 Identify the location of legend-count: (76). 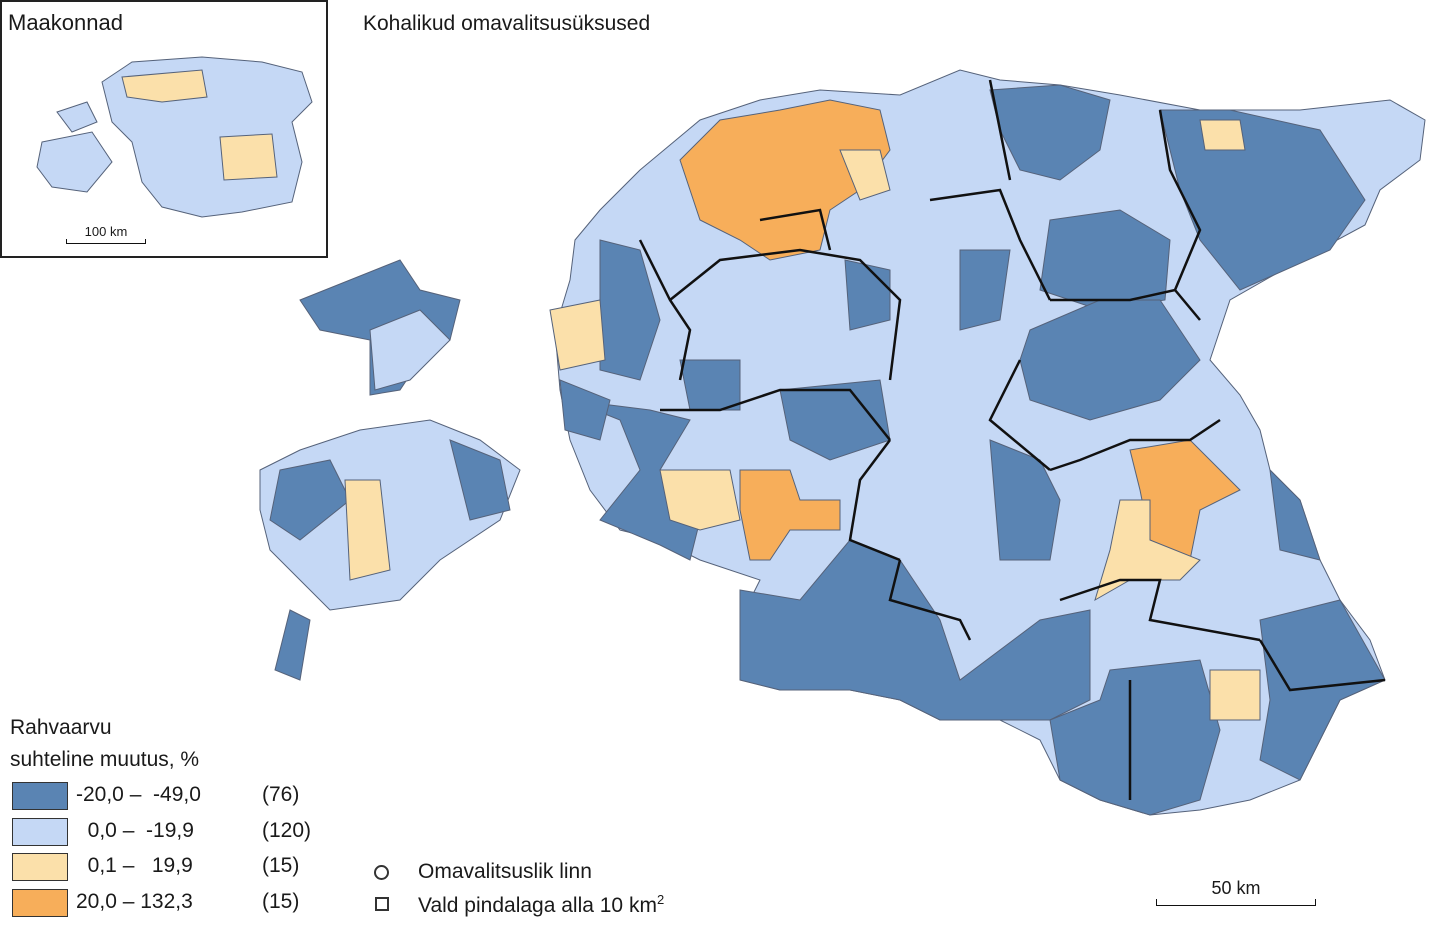
(281, 794).